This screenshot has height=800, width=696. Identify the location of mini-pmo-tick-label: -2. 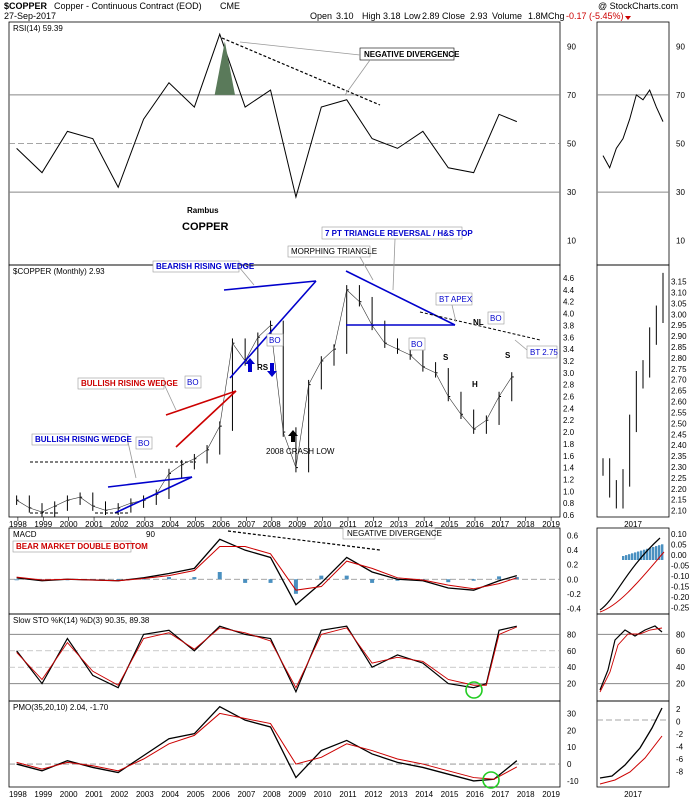
(680, 734).